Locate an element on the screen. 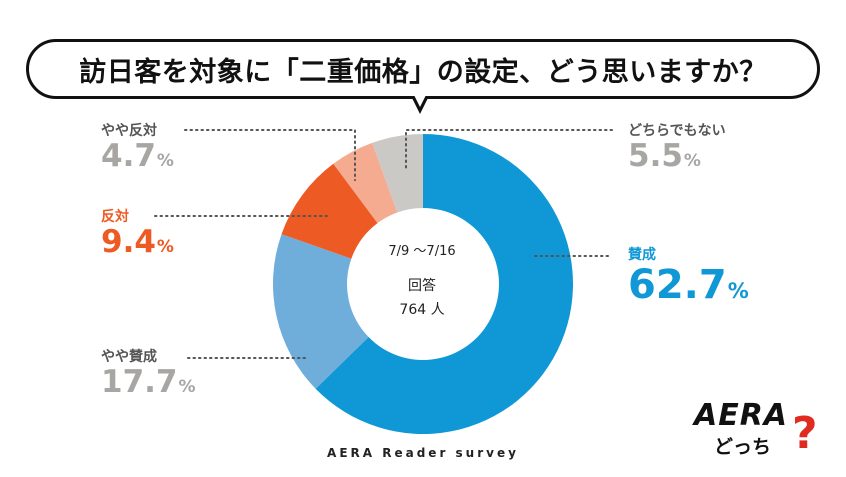 Image resolution: width=846 pixels, height=477 pixels. label-value: 9.4 is located at coordinates (128, 242).